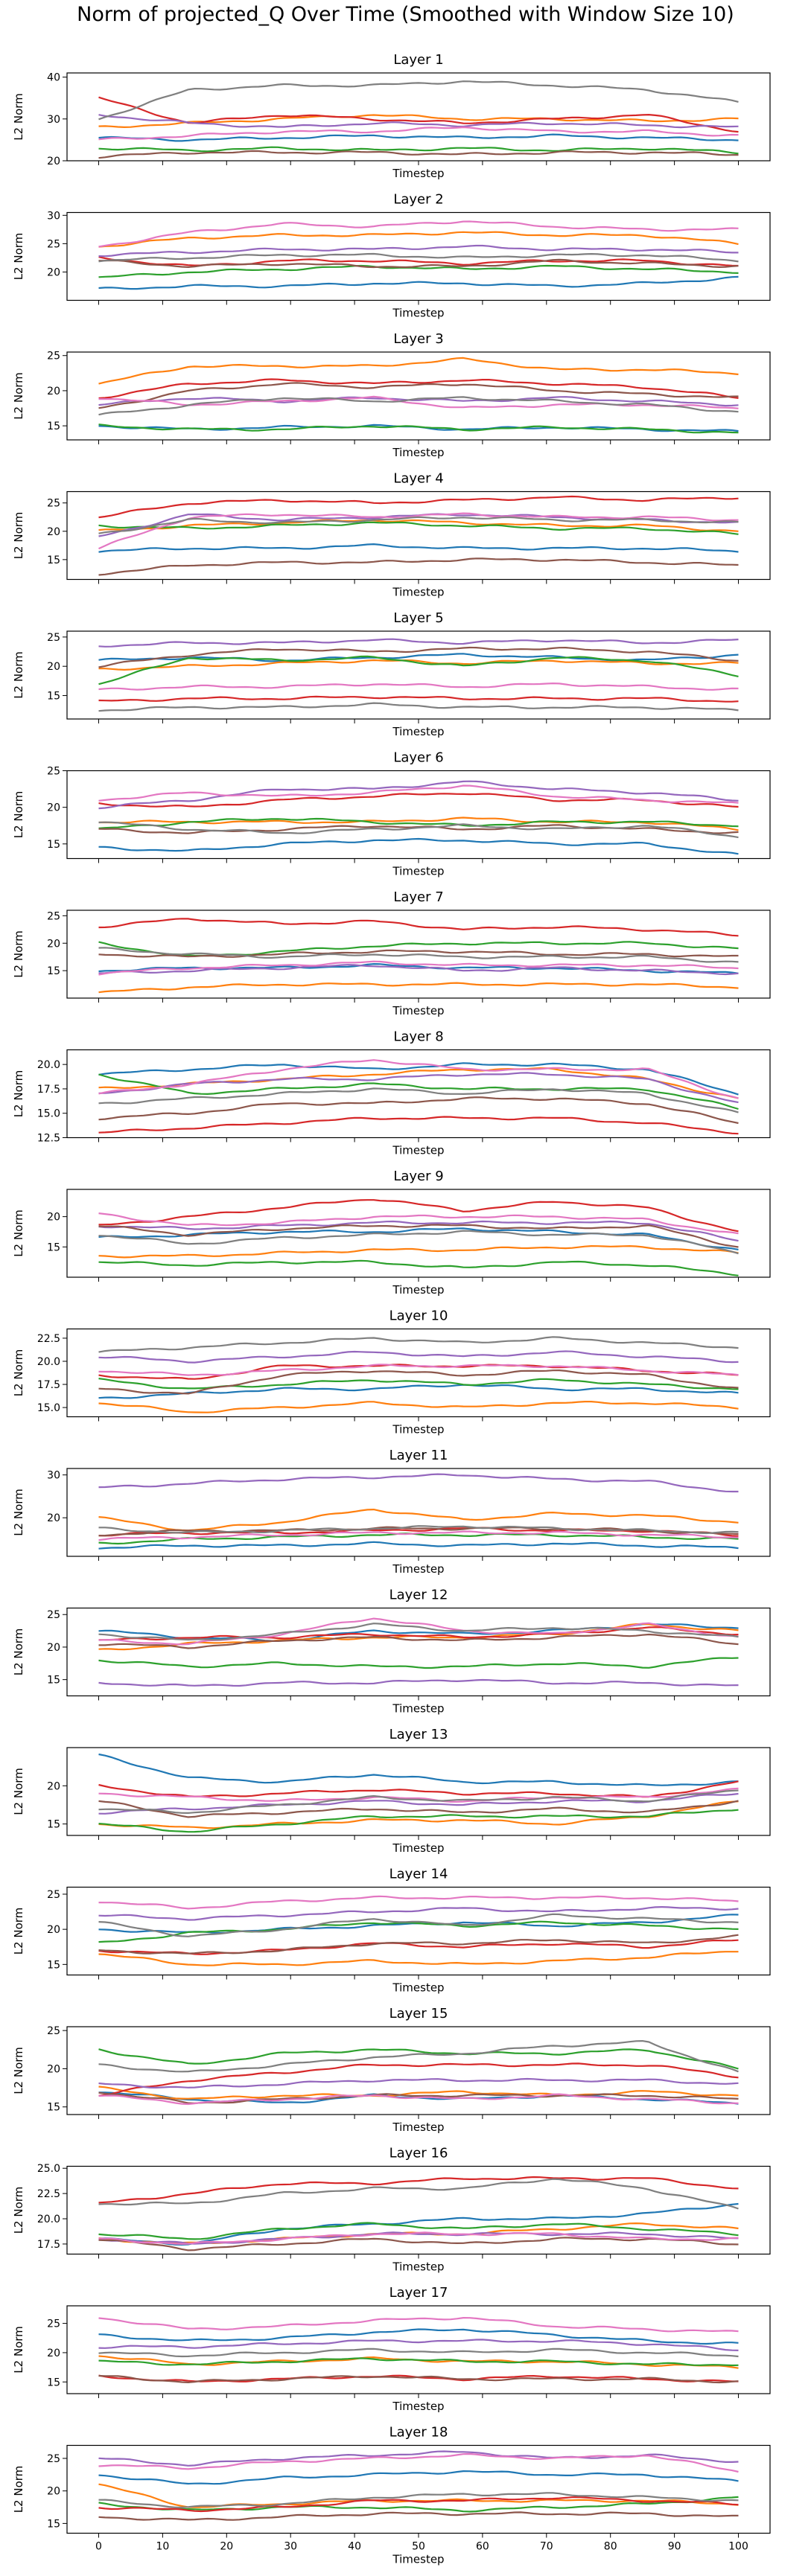 The height and width of the screenshot is (2576, 811). What do you see at coordinates (419, 1455) in the screenshot?
I see `panel-title: Layer 11` at bounding box center [419, 1455].